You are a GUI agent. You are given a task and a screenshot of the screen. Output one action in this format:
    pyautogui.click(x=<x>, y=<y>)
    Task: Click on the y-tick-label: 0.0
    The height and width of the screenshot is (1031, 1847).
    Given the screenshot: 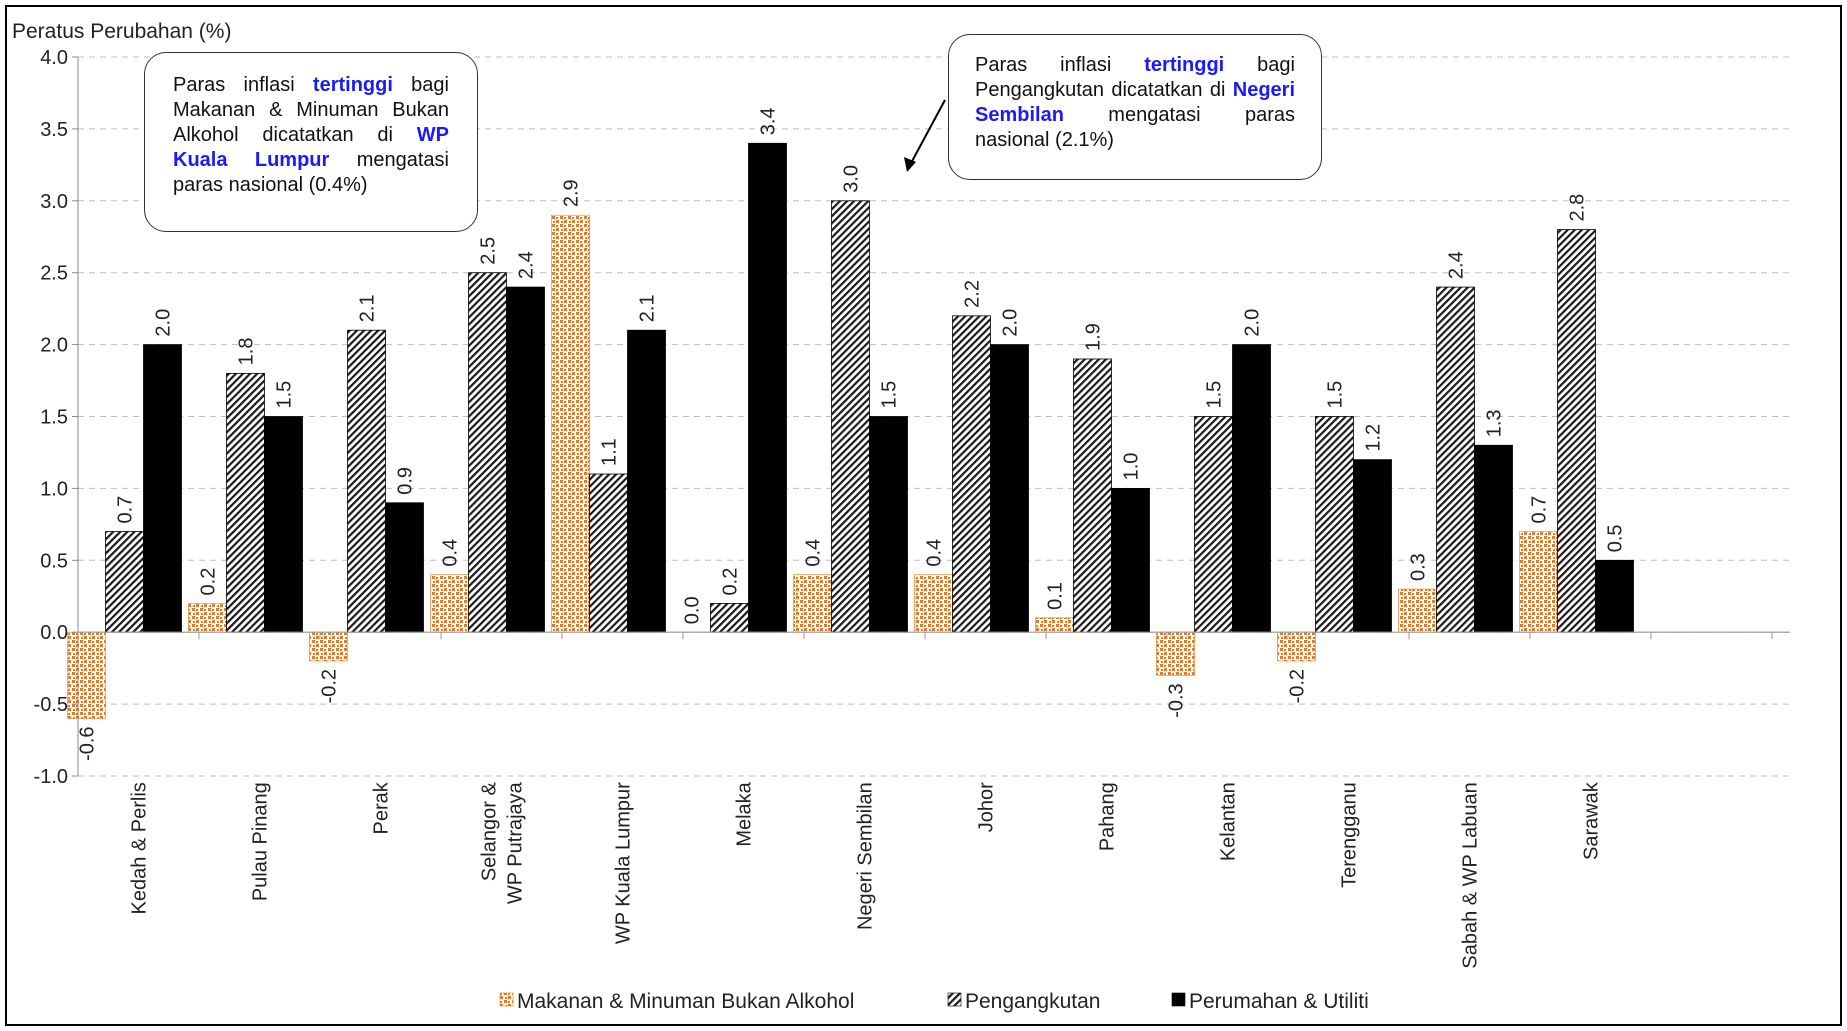 What is the action you would take?
    pyautogui.click(x=54, y=633)
    